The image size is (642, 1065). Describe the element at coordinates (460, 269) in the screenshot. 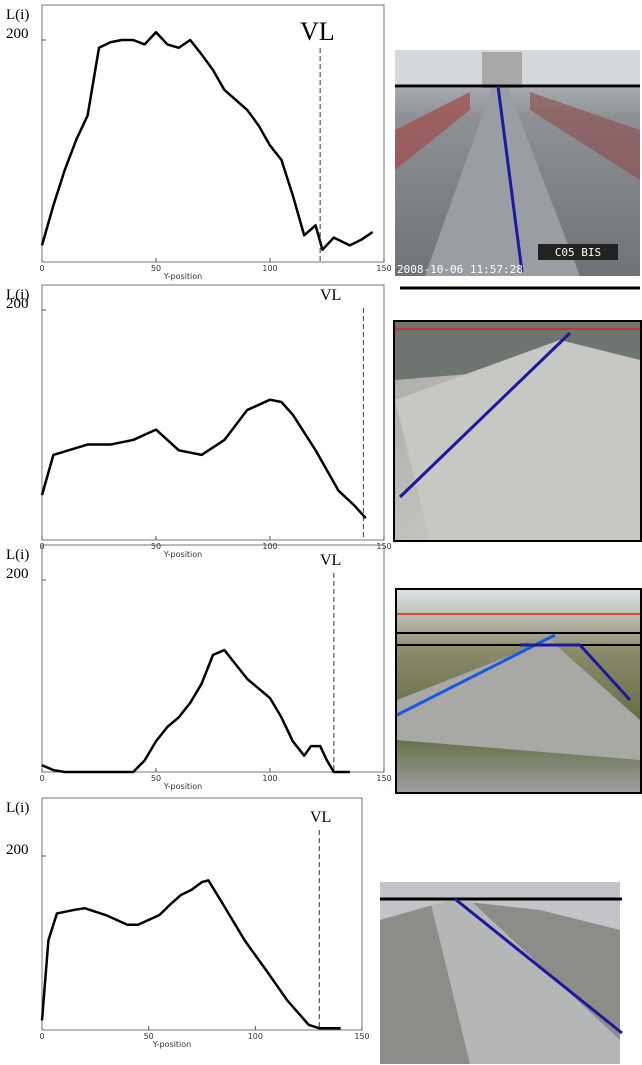

I see `timestamp: 2008-10-06 11:57:28` at that location.